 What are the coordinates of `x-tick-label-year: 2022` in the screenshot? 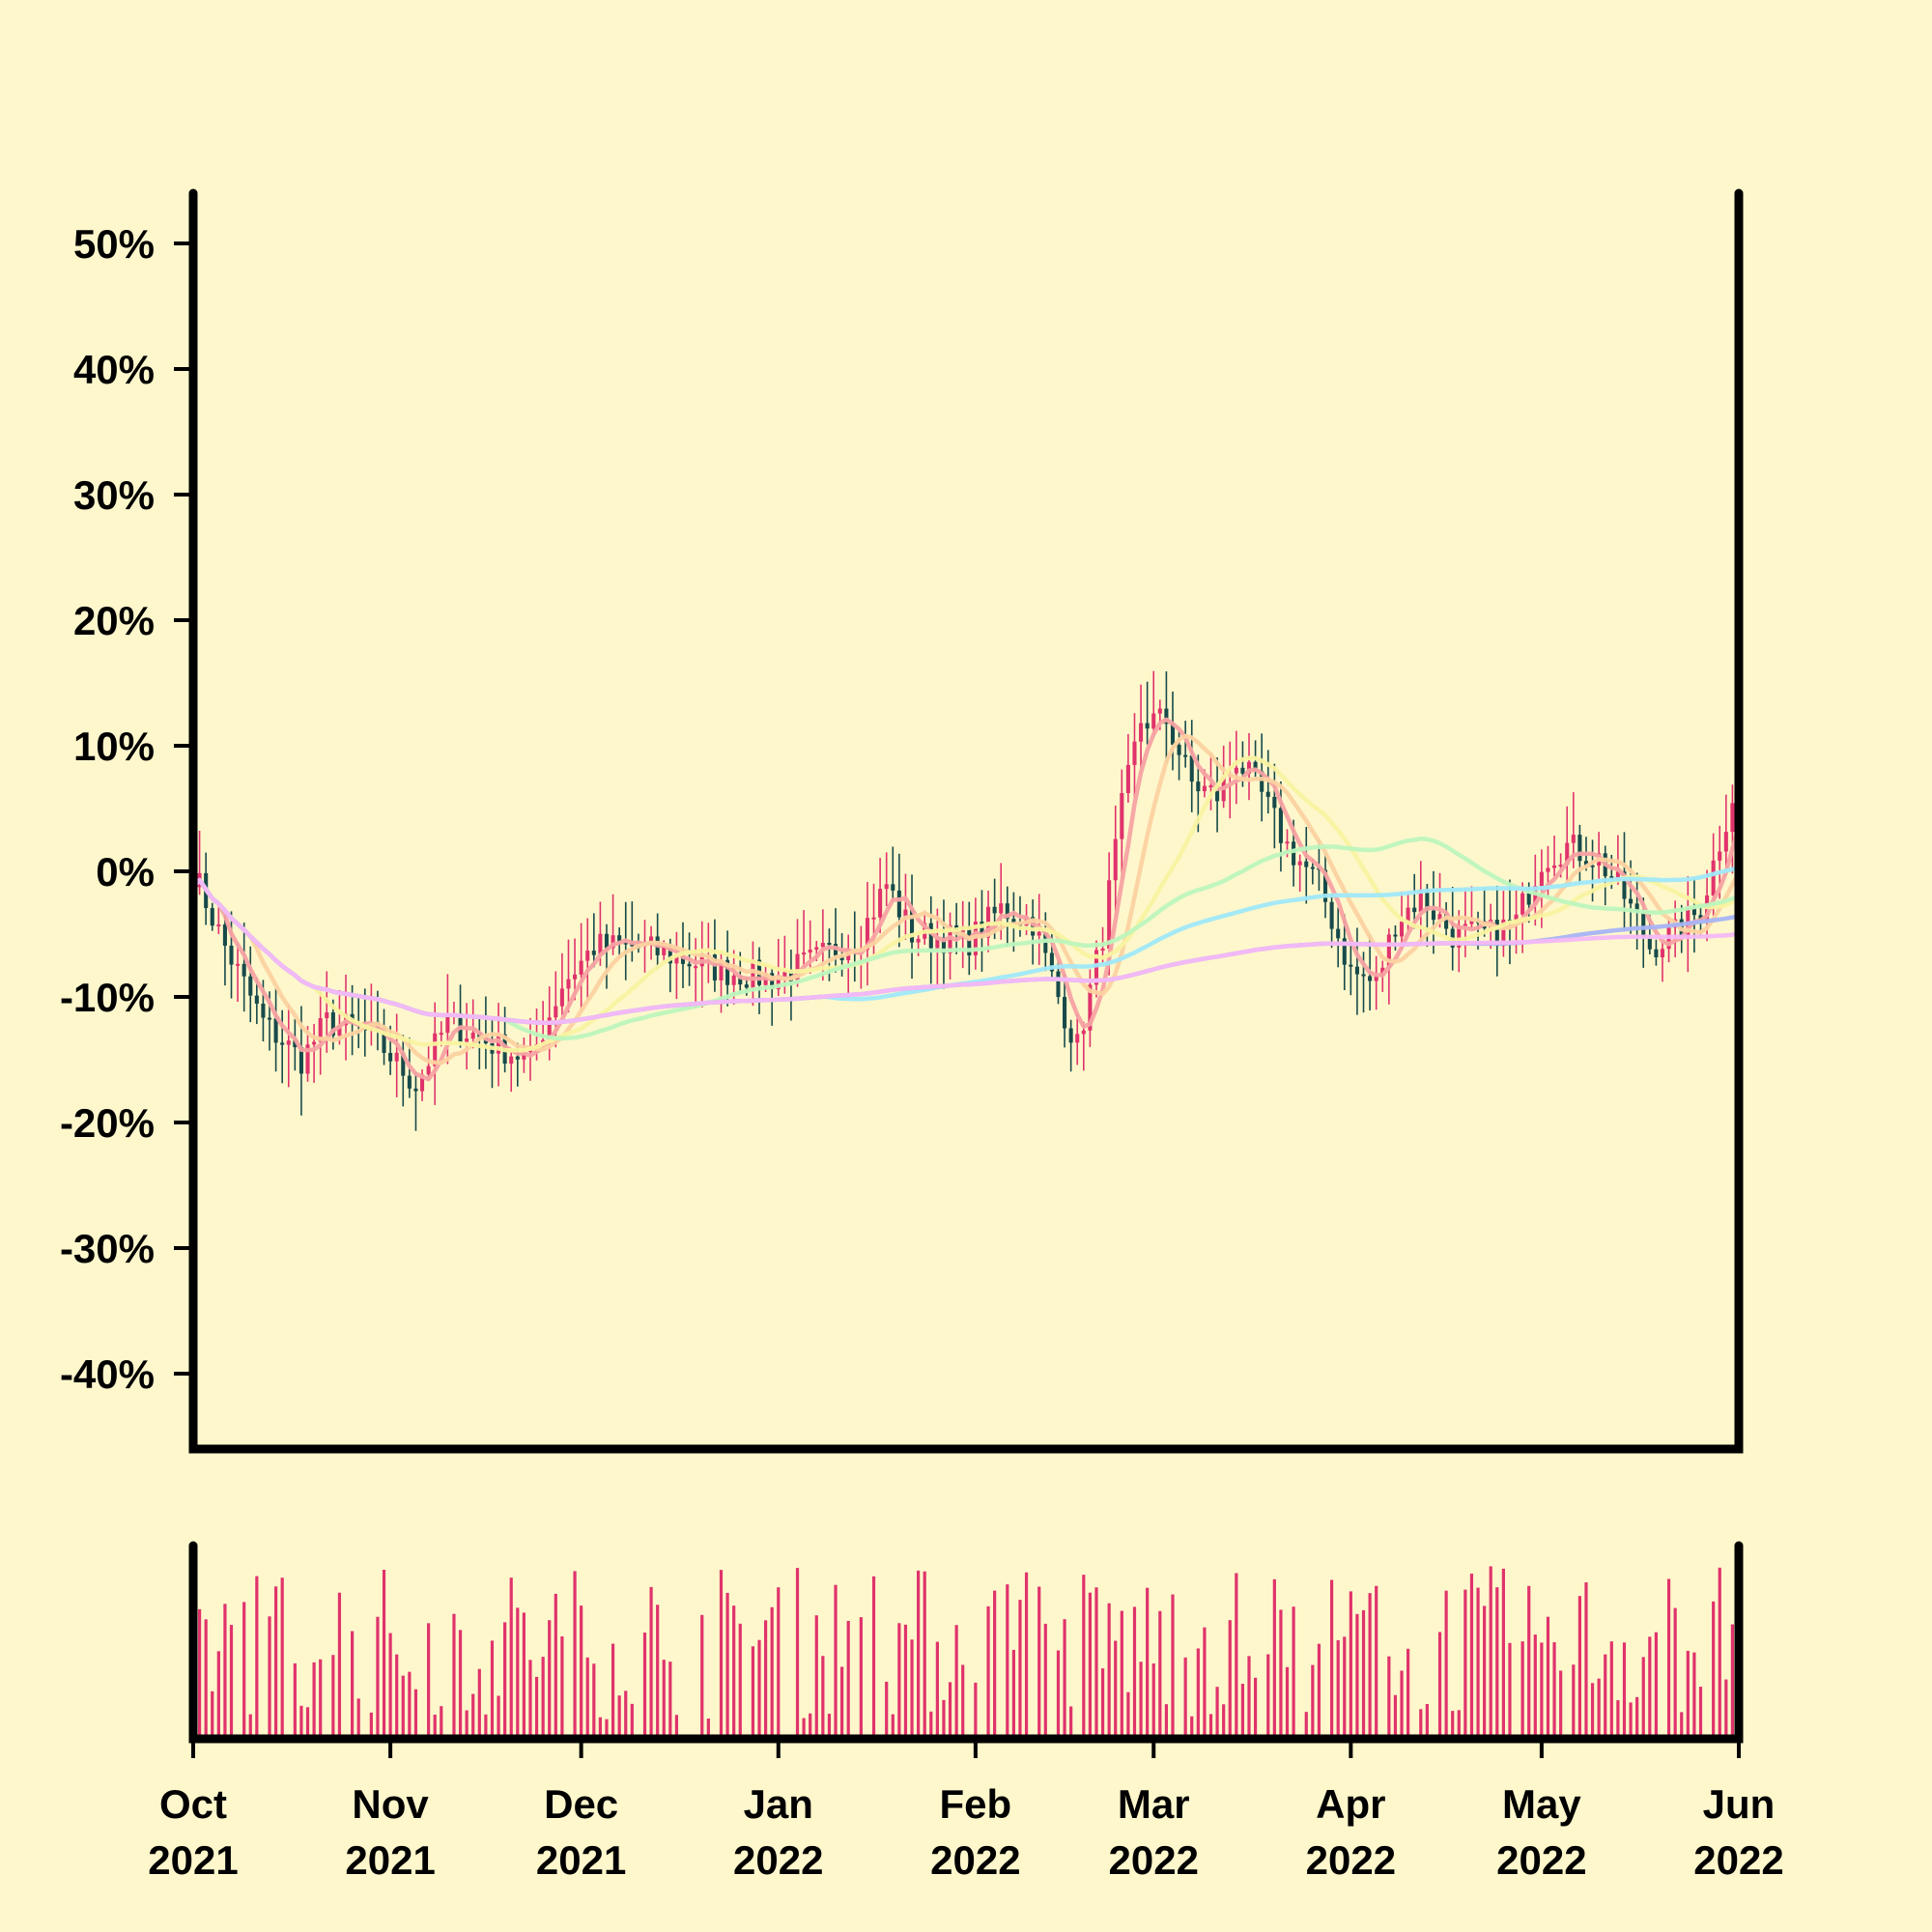 It's located at (778, 1860).